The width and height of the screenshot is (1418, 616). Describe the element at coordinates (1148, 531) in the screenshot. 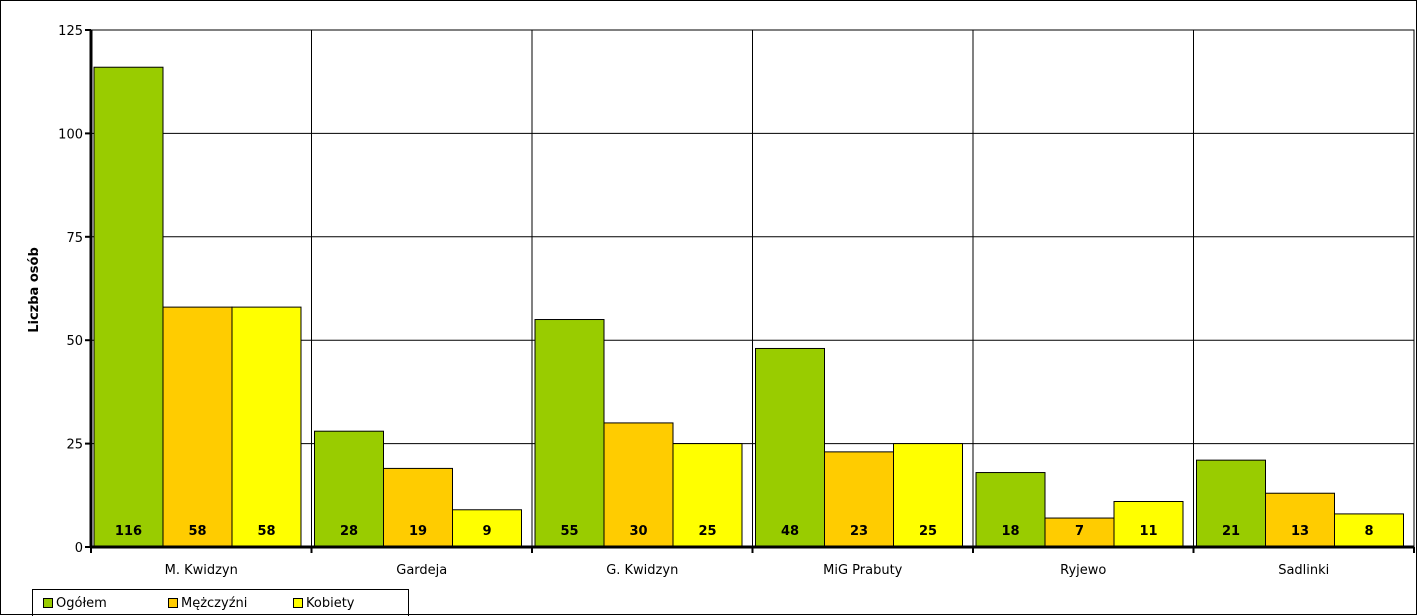

I see `data-label: 11` at that location.